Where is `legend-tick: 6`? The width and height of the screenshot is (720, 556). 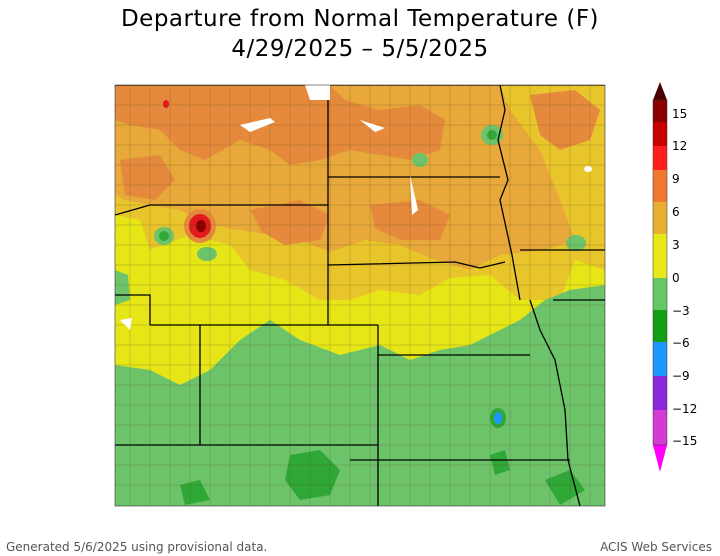 legend-tick: 6 is located at coordinates (676, 212).